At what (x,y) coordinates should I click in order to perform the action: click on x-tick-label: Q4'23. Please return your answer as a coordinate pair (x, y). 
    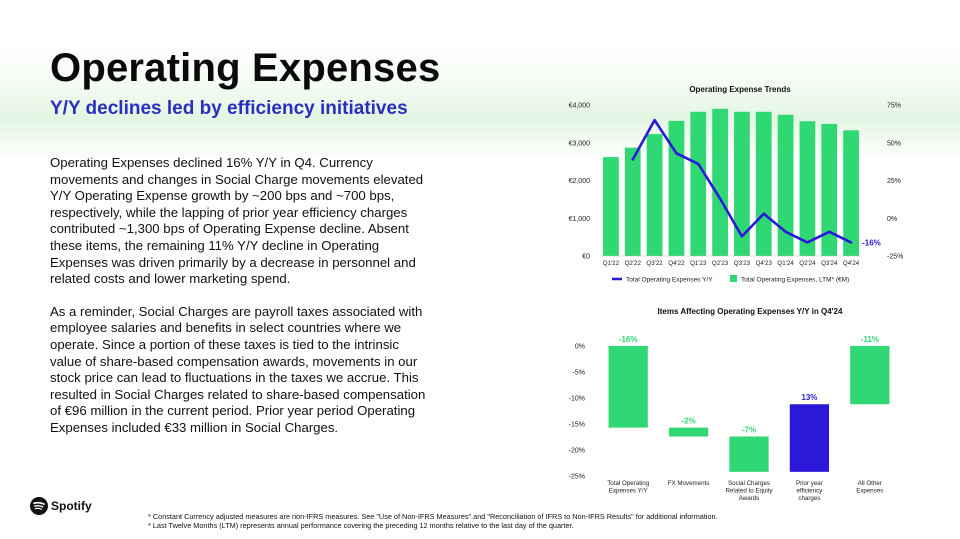
    Looking at the image, I should click on (764, 263).